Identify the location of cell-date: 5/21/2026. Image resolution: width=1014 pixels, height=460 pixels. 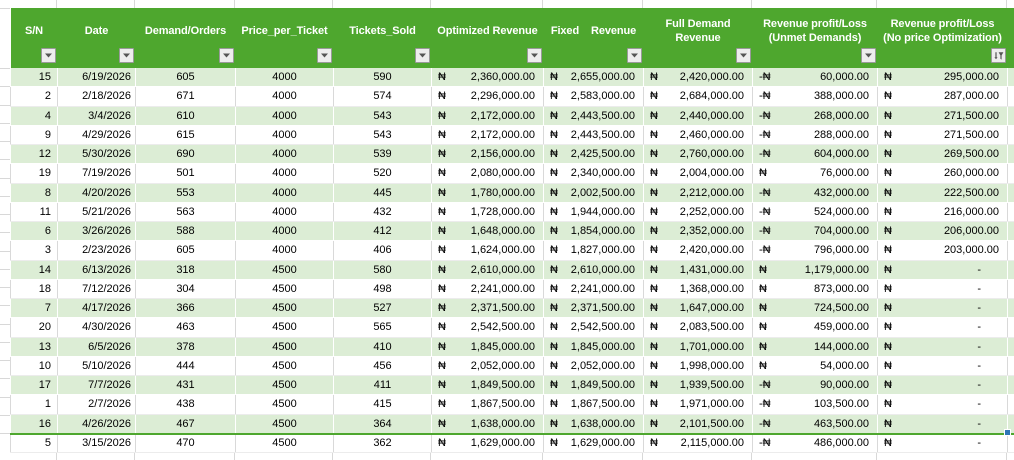
(97, 211).